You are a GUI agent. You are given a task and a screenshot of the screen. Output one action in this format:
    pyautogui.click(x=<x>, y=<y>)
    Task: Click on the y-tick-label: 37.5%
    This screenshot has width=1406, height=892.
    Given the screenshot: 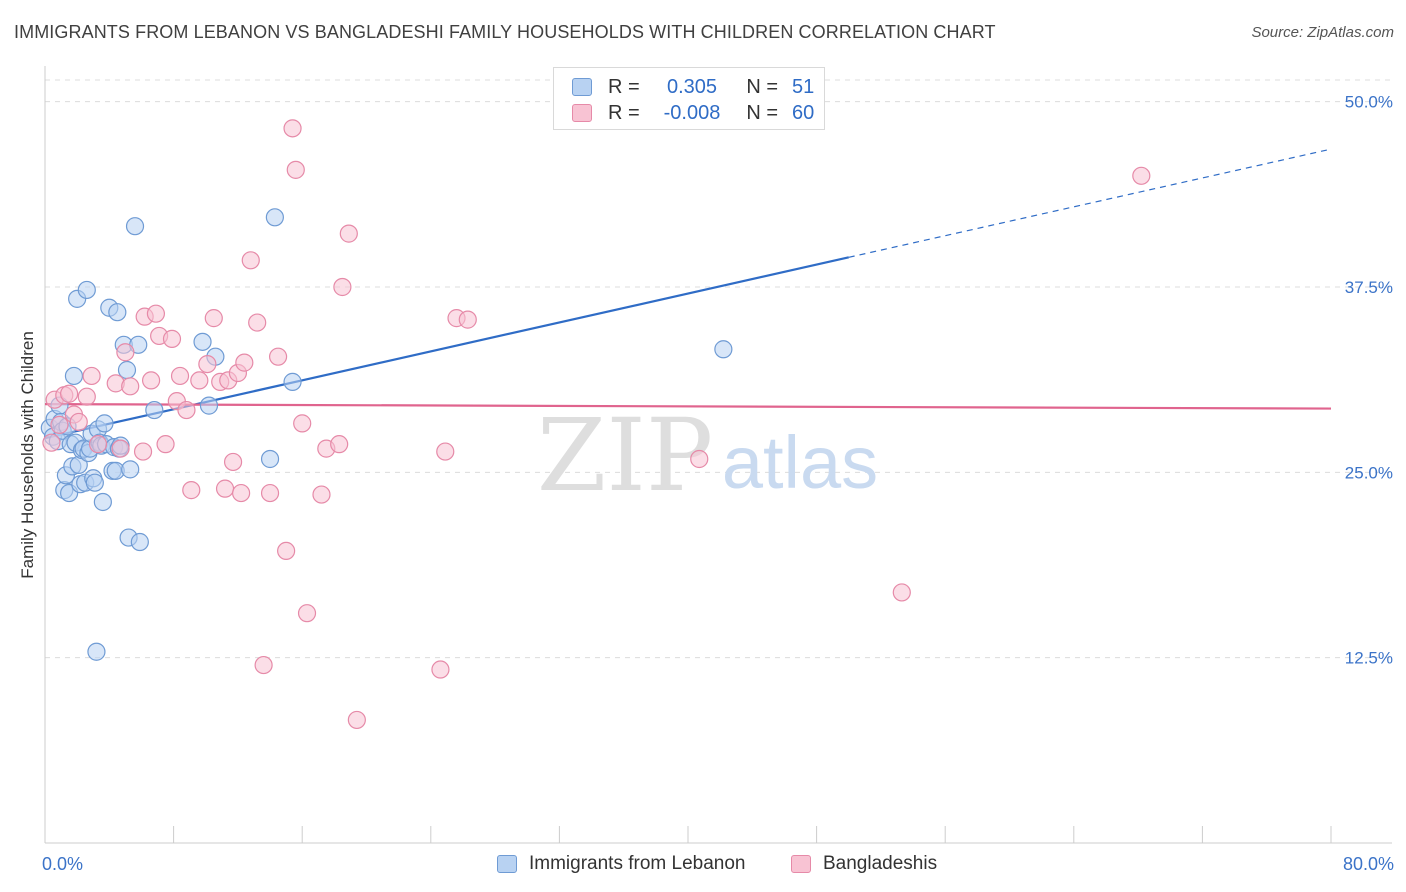 What is the action you would take?
    pyautogui.click(x=1369, y=287)
    